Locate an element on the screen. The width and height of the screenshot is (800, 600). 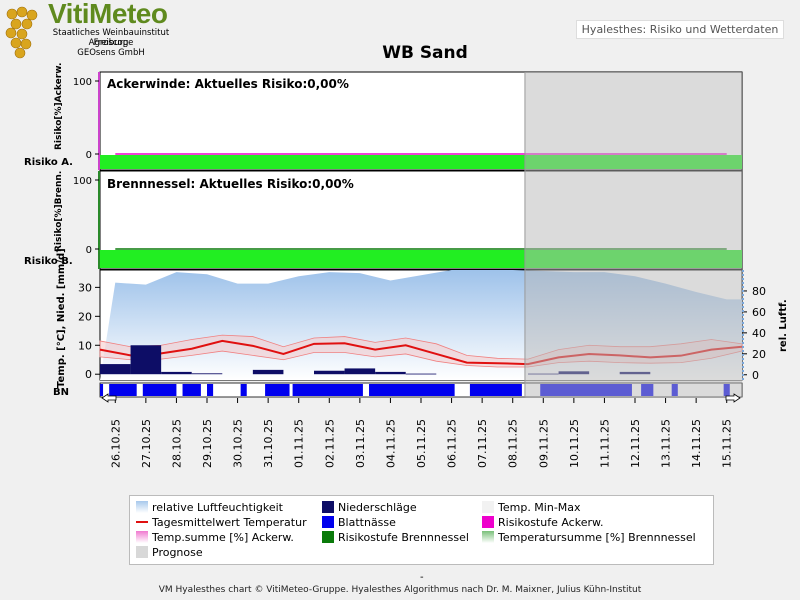
x-tick-label: 31.10.25 is located at coordinates (268, 443).